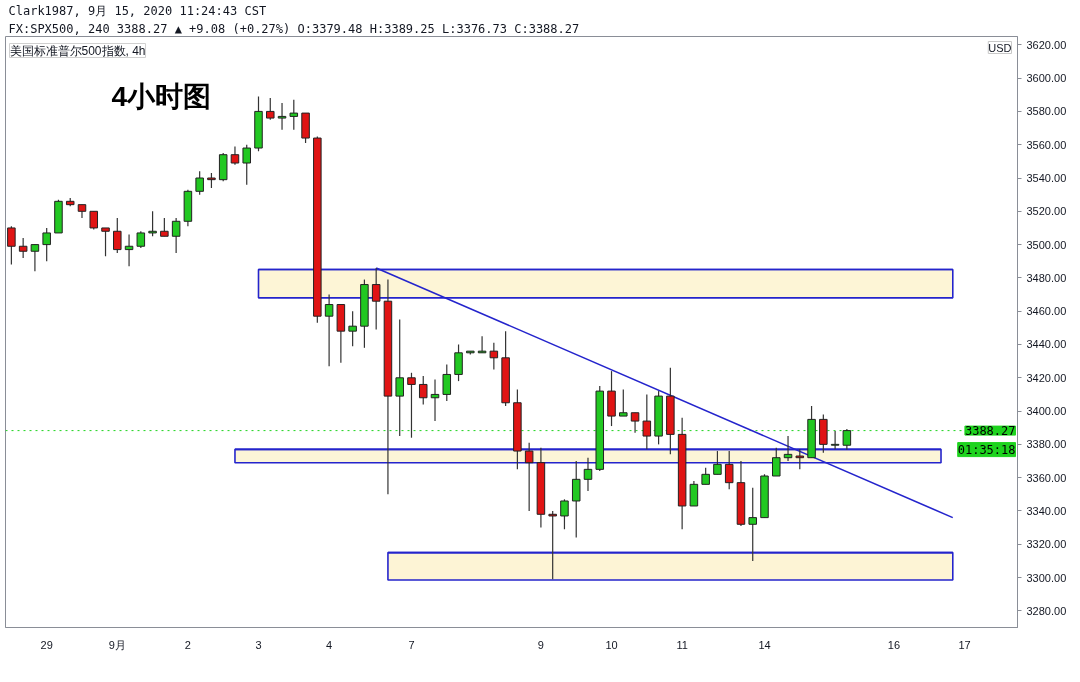  I want to click on x-tick-label: 14, so click(764, 644).